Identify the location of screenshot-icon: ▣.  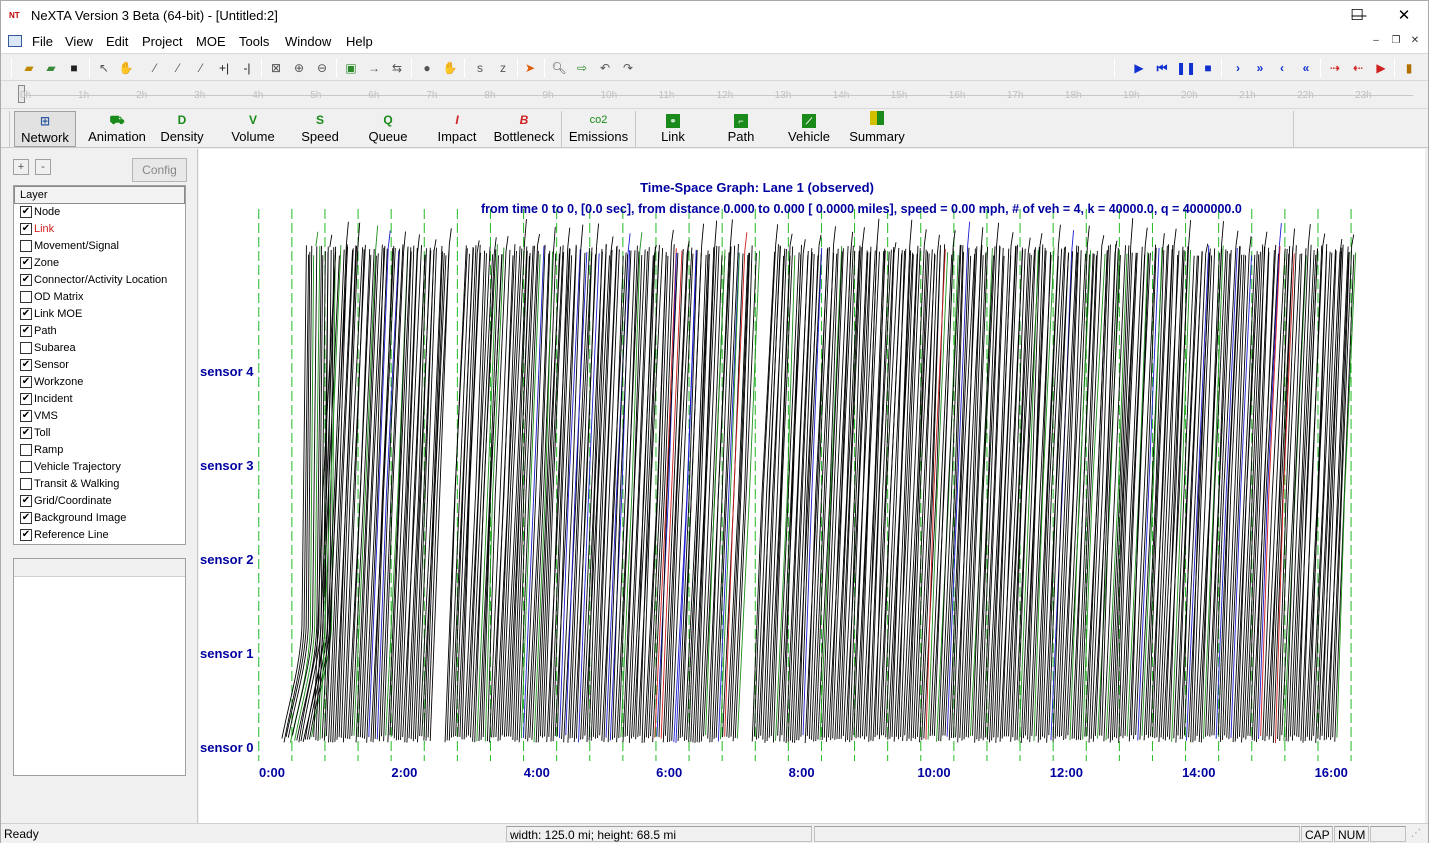
(351, 68).